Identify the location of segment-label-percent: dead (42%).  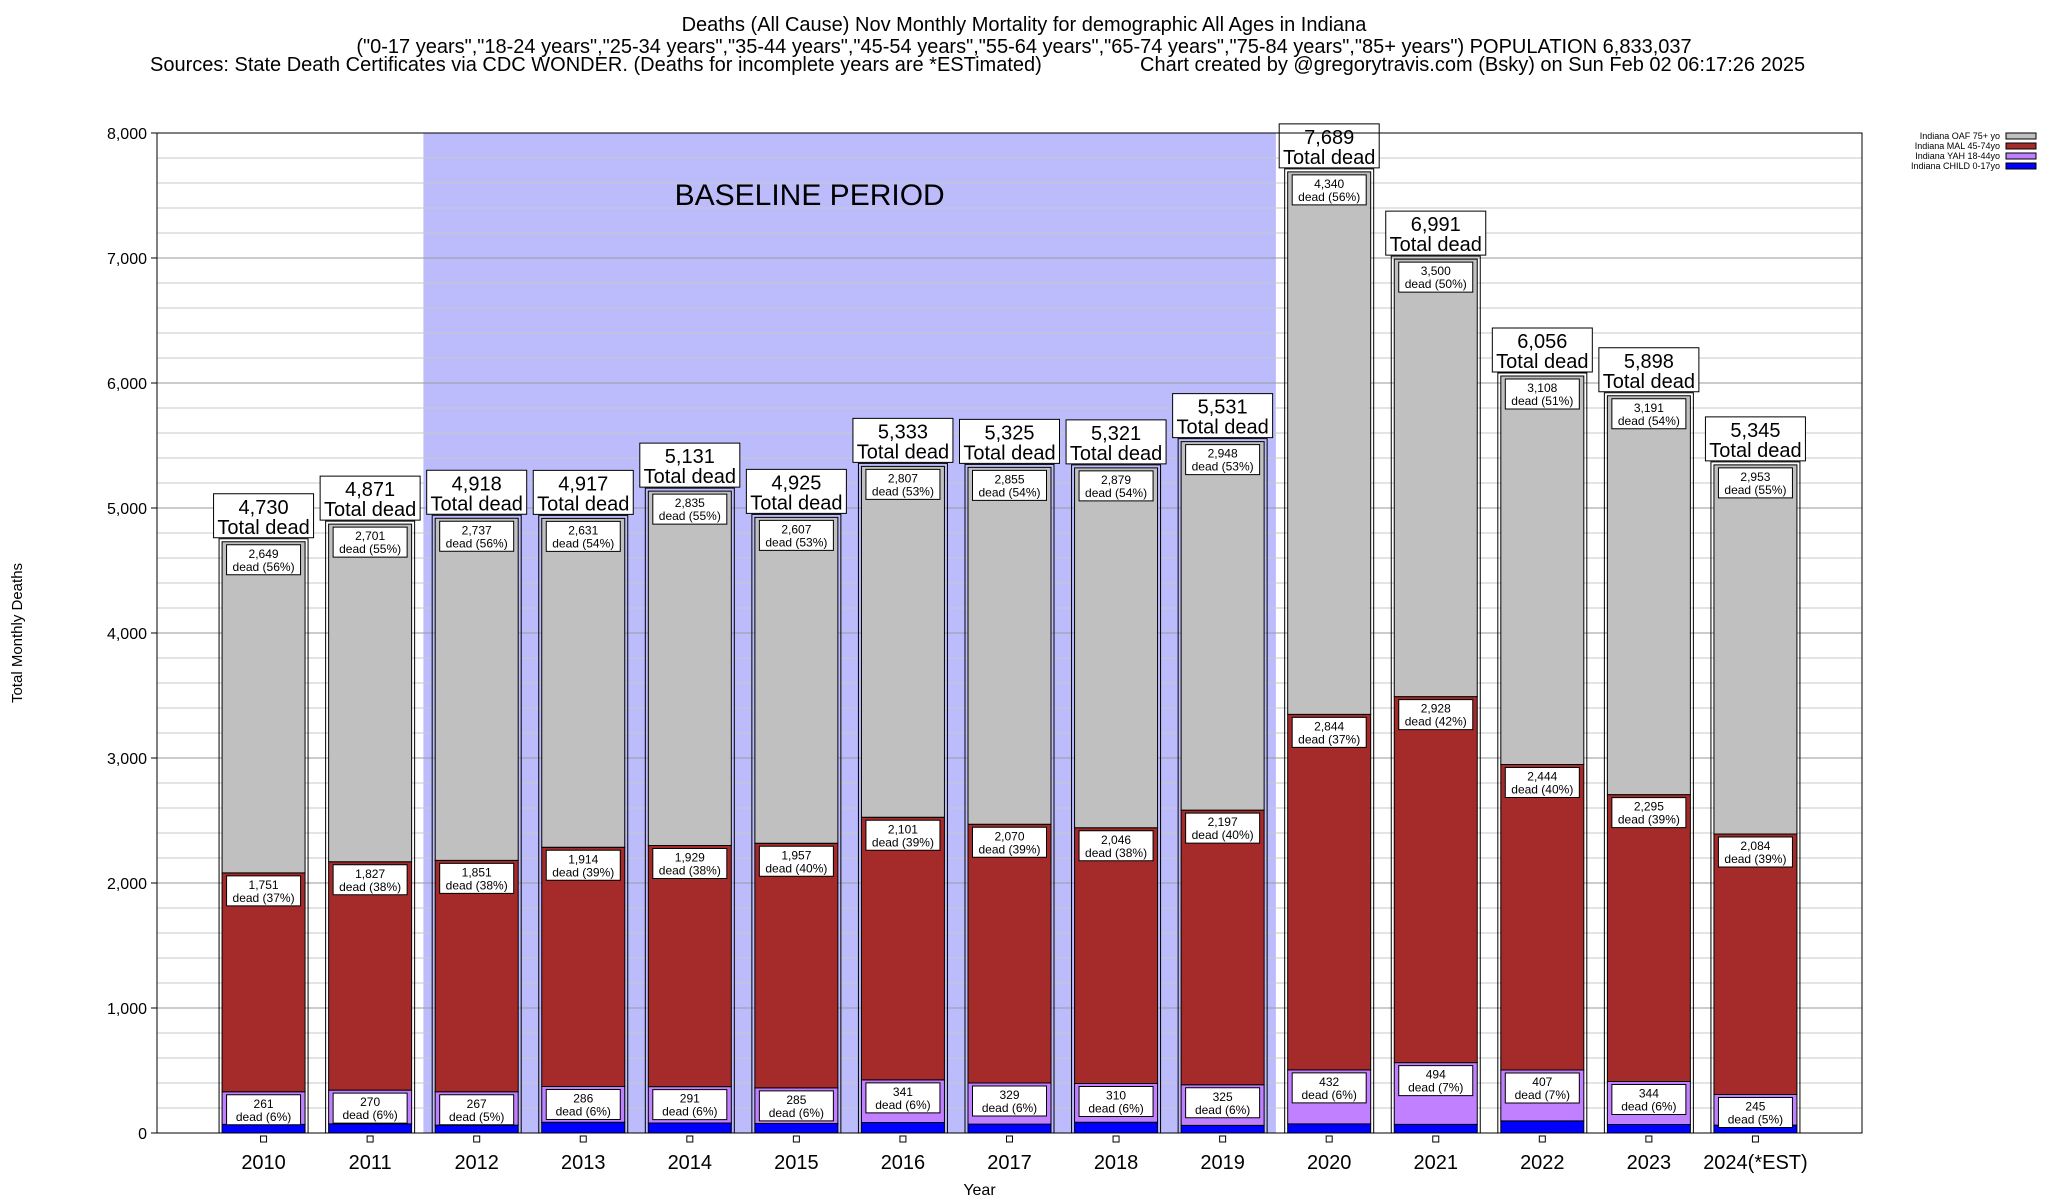
(1436, 722).